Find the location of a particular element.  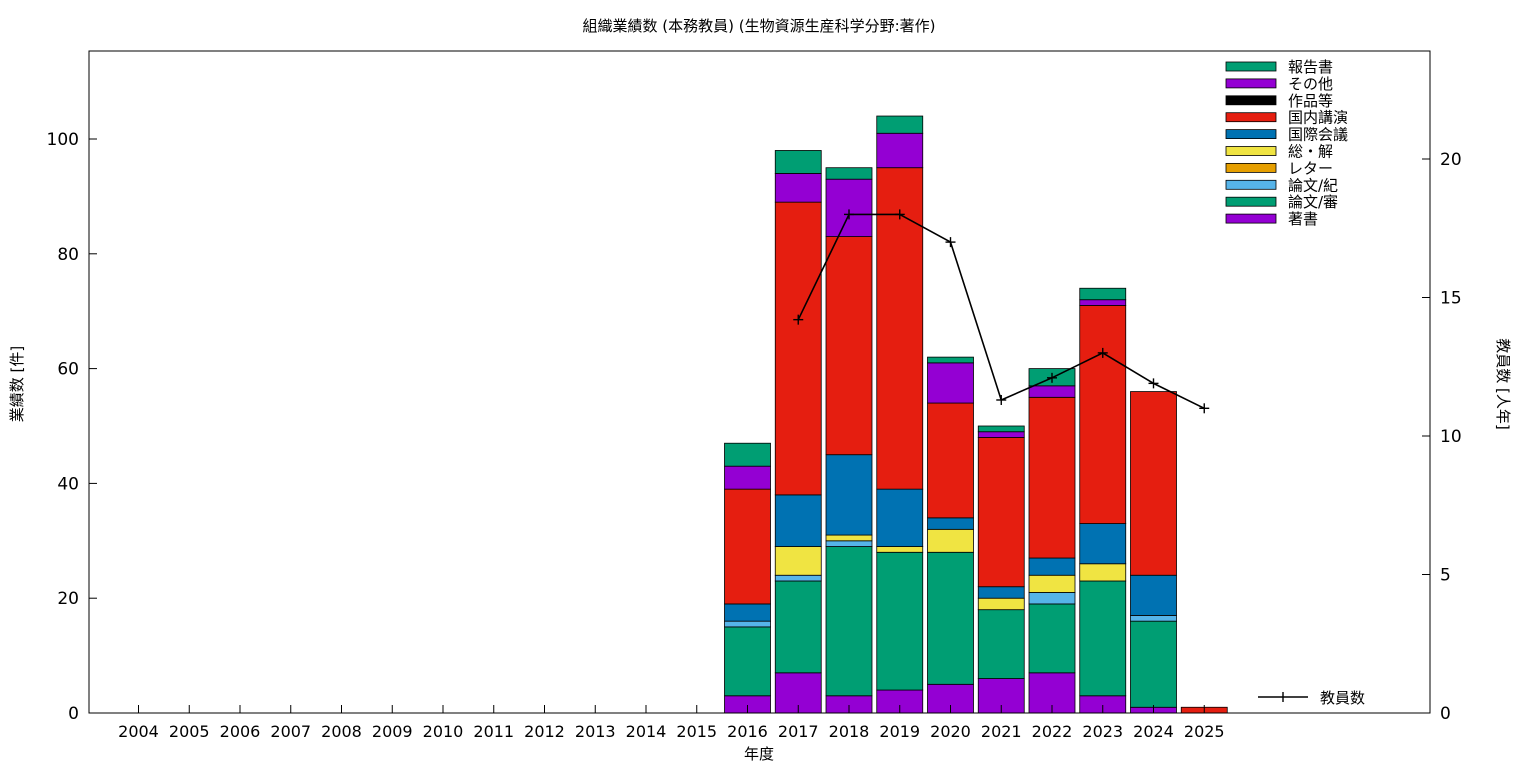

faculty-count-point-2023 is located at coordinates (1102, 352).